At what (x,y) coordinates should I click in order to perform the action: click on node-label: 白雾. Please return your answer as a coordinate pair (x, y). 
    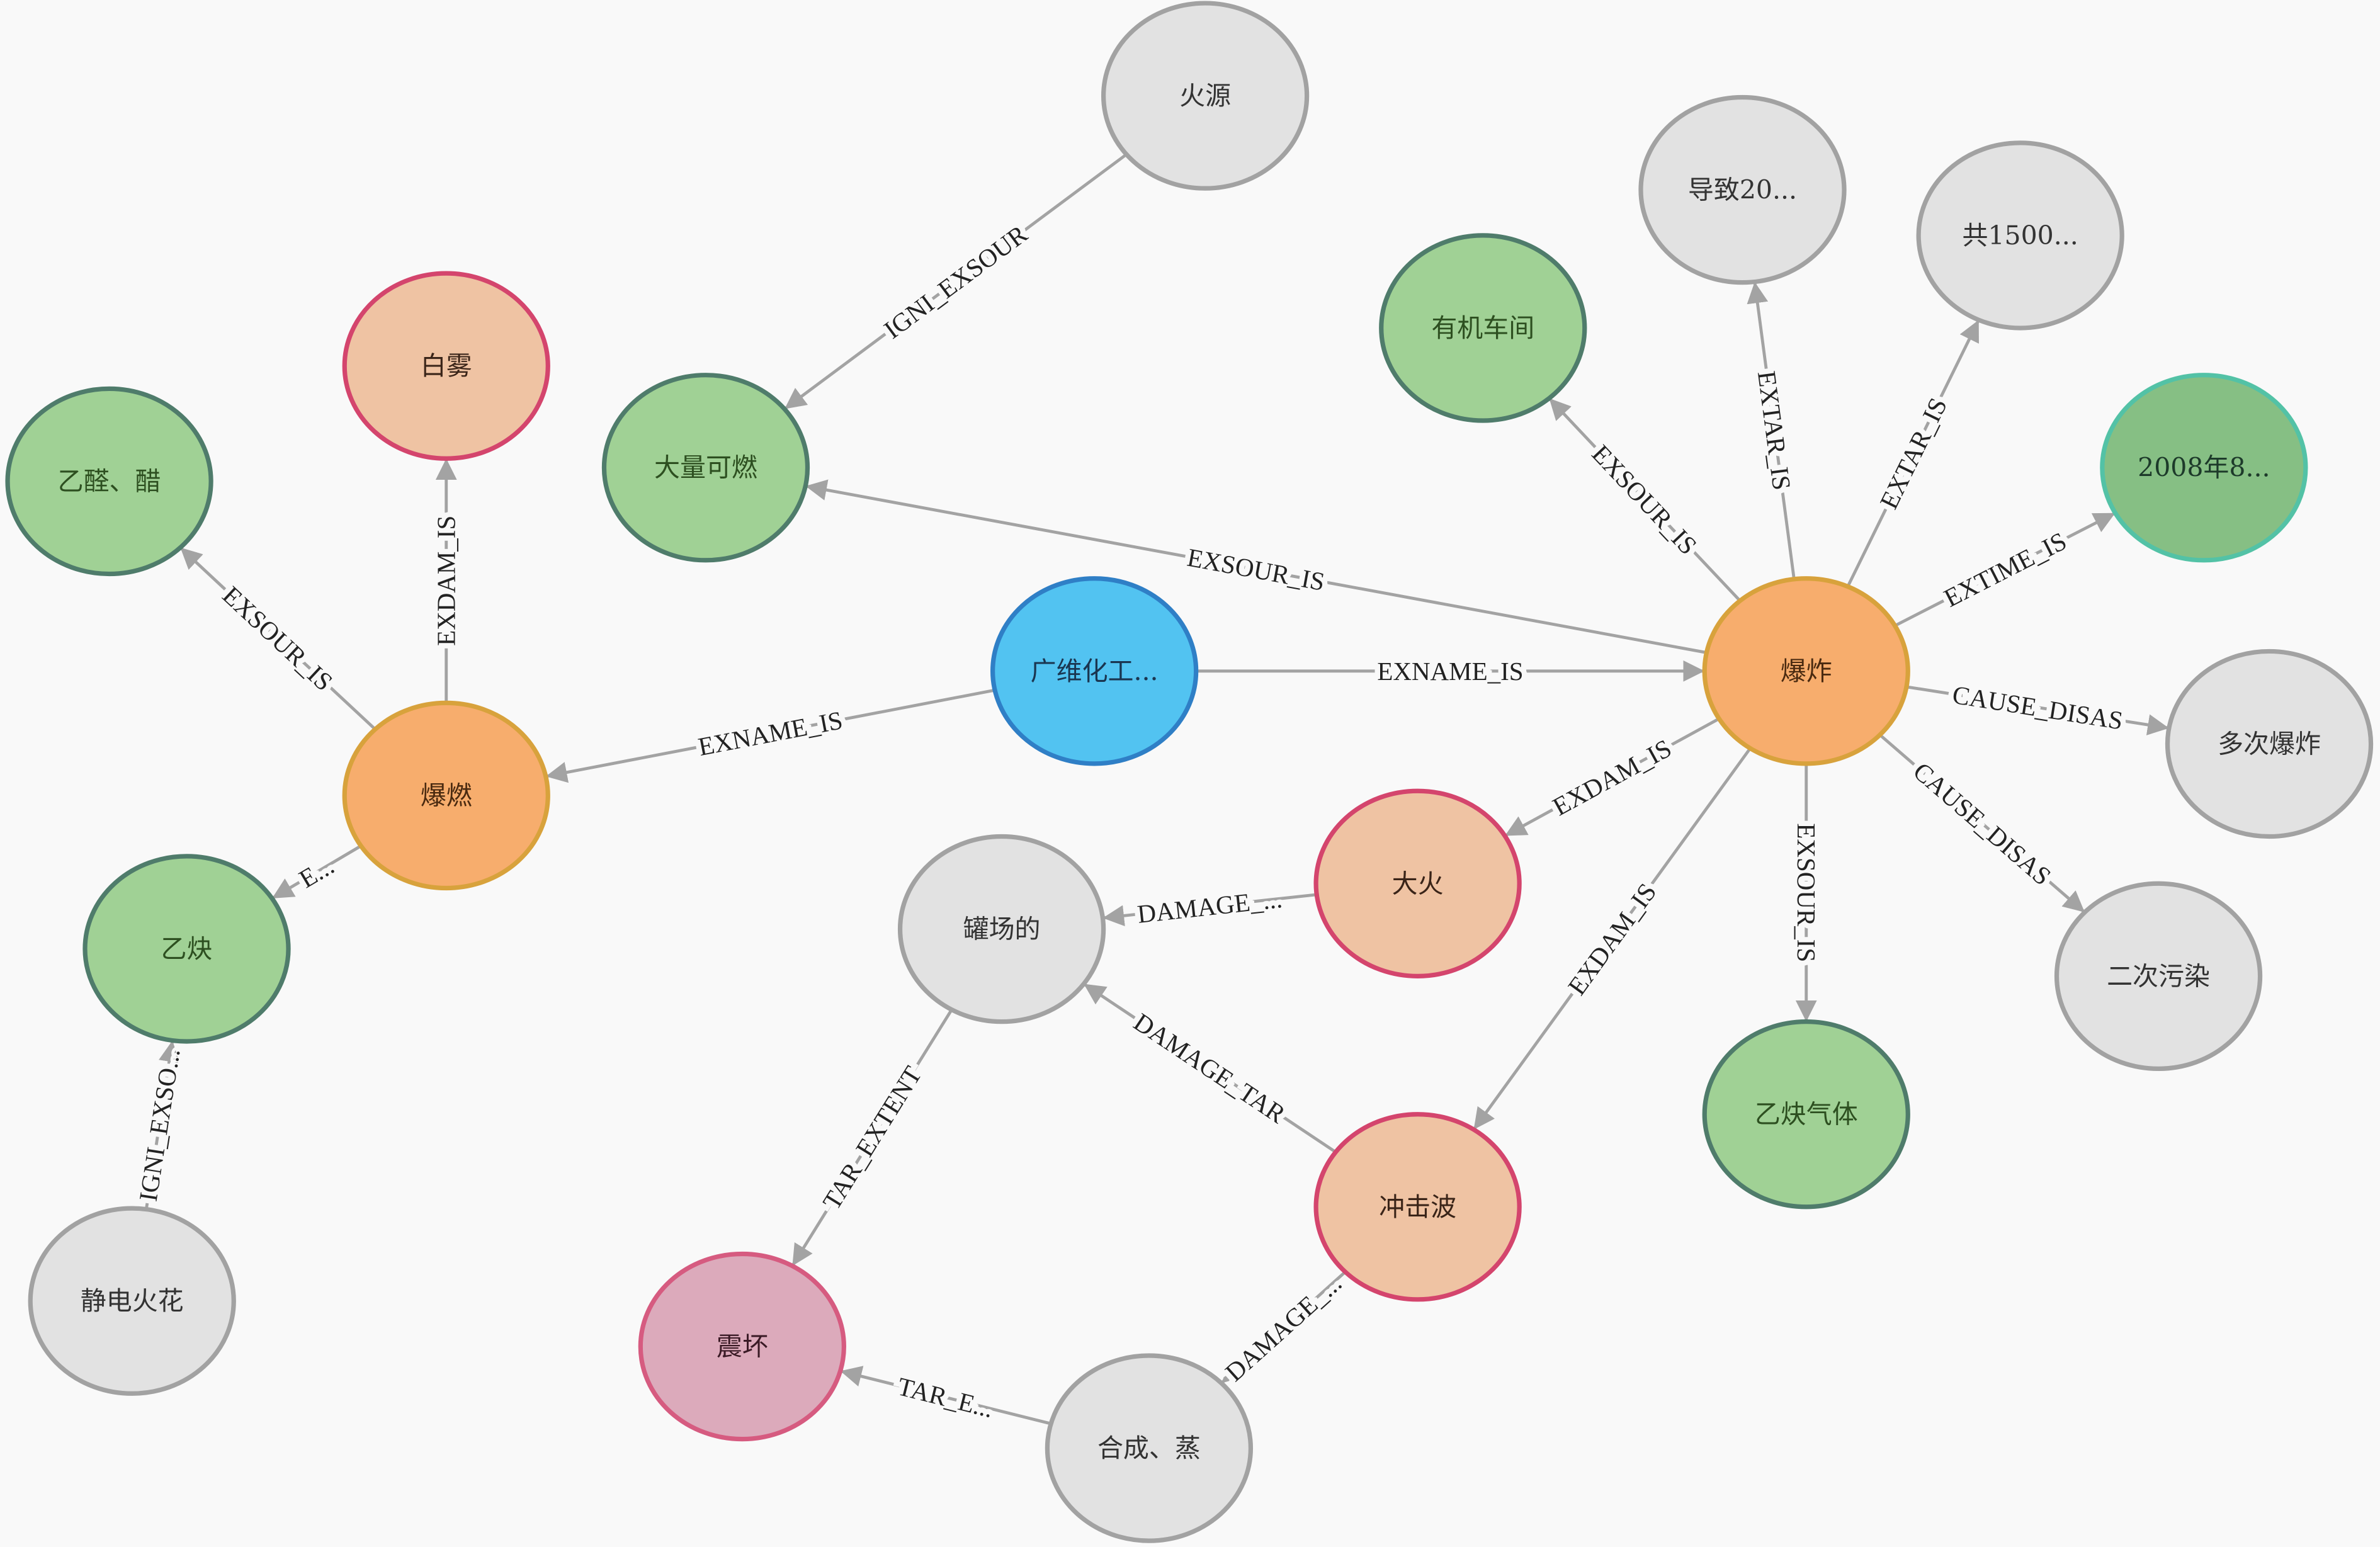
    Looking at the image, I should click on (446, 366).